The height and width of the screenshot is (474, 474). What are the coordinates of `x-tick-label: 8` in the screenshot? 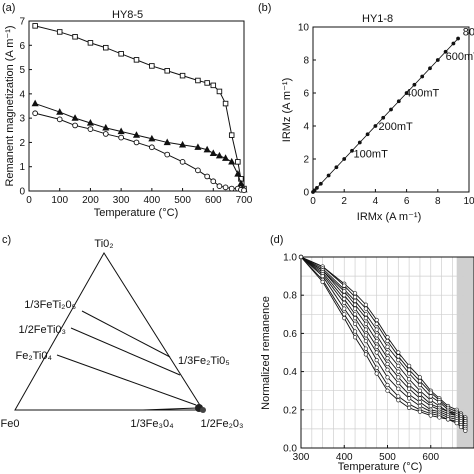 It's located at (438, 201).